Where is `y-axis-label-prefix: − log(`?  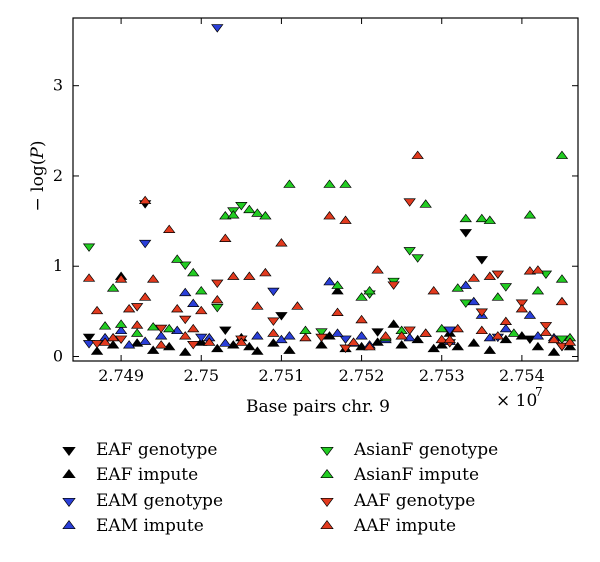
y-axis-label-prefix: − log( is located at coordinates (38, 185).